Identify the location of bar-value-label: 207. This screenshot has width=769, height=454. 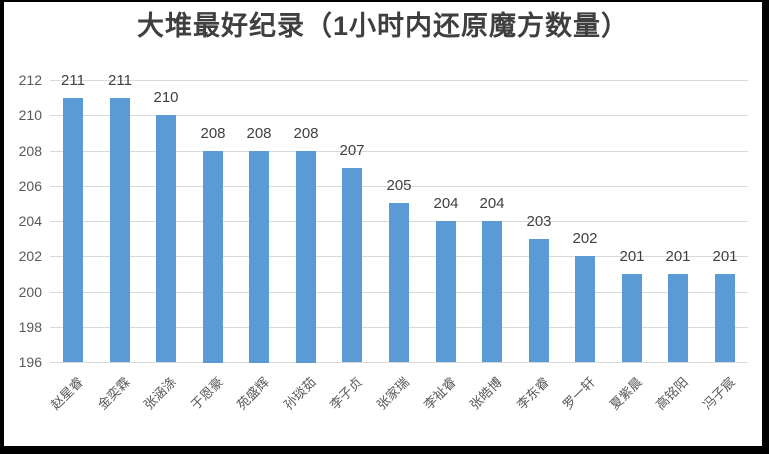
(352, 150).